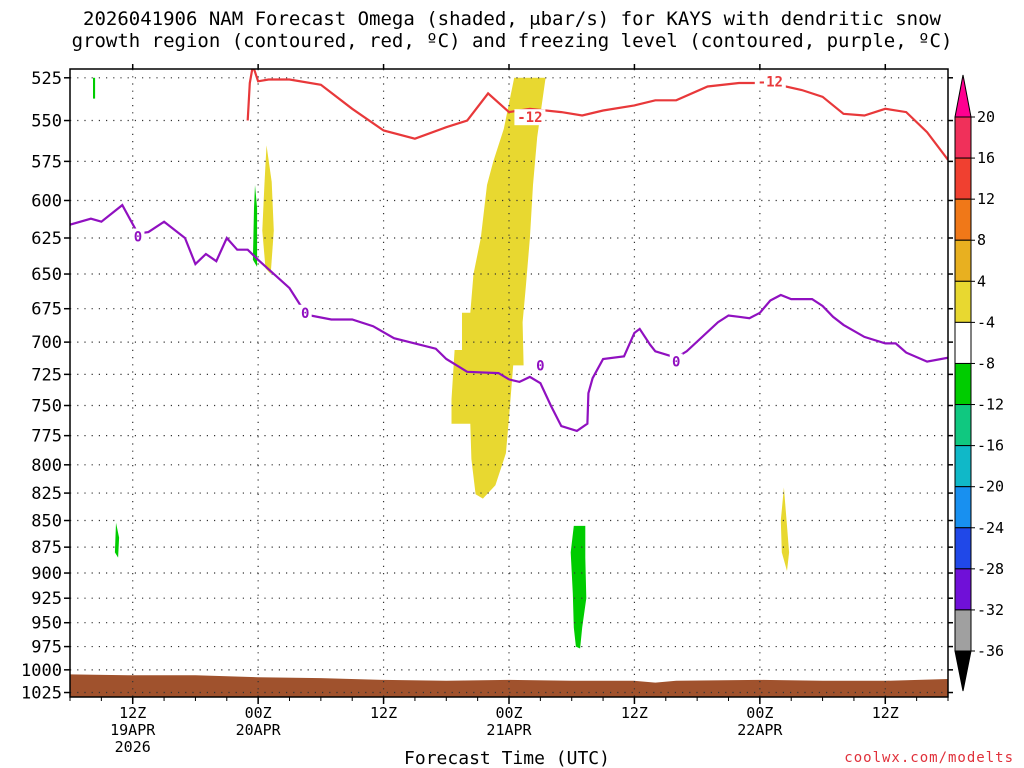 The width and height of the screenshot is (1024, 768). Describe the element at coordinates (41, 694) in the screenshot. I see `y-tick-label: 1025` at that location.